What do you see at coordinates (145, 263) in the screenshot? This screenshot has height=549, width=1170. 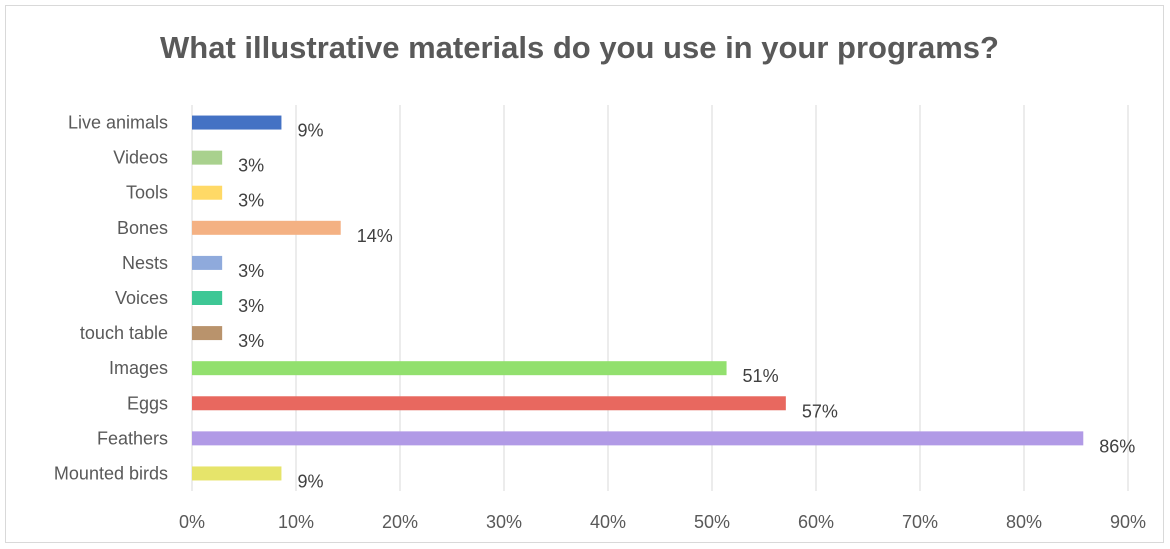 I see `category-label: Nests` at bounding box center [145, 263].